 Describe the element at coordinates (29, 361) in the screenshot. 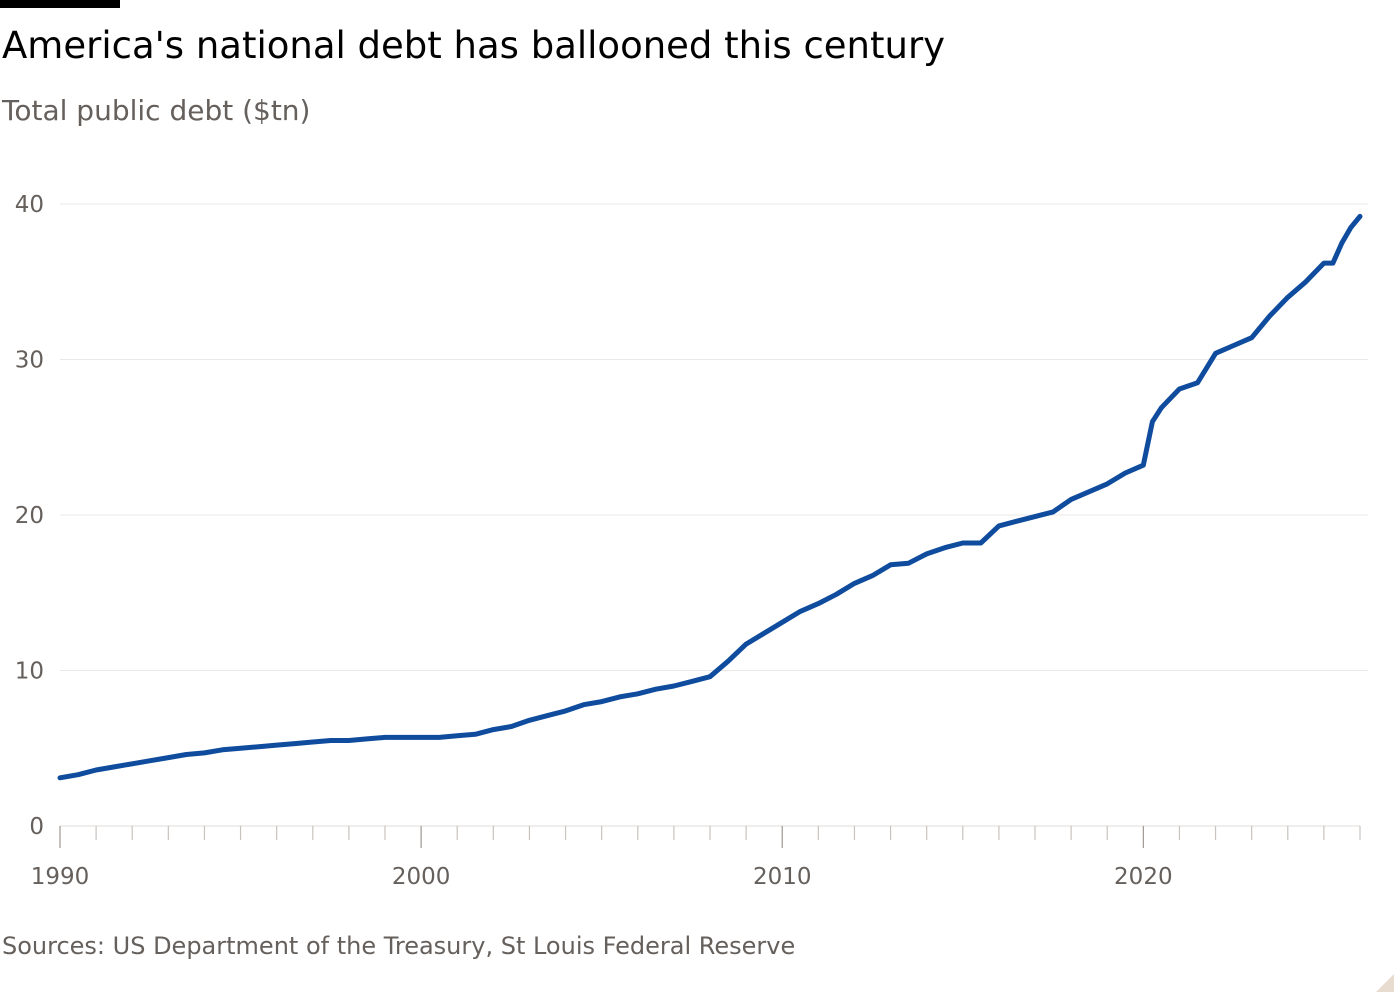

I see `y-tick-label-30: 30` at that location.